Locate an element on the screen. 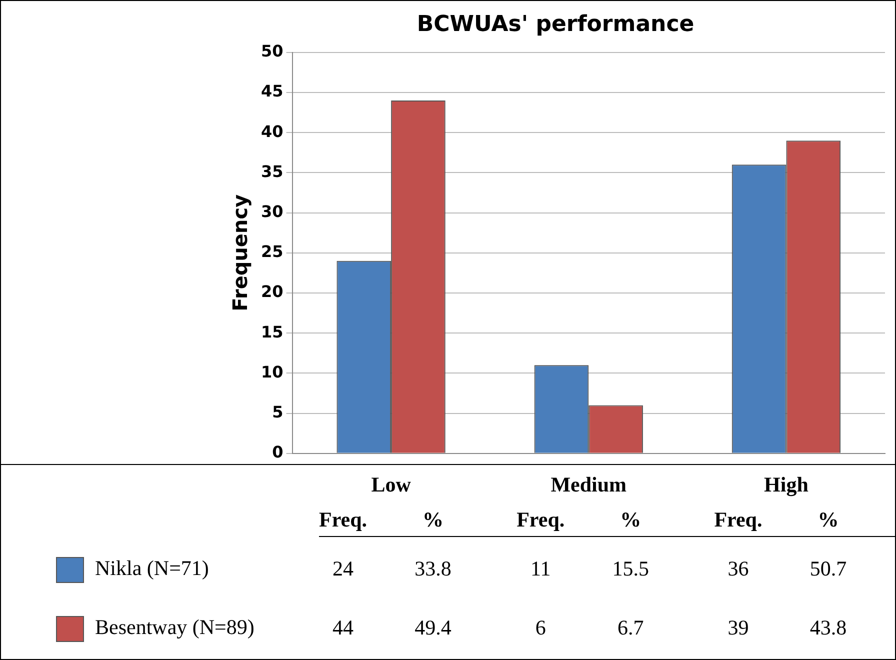  data-label: 6 is located at coordinates (540, 628).